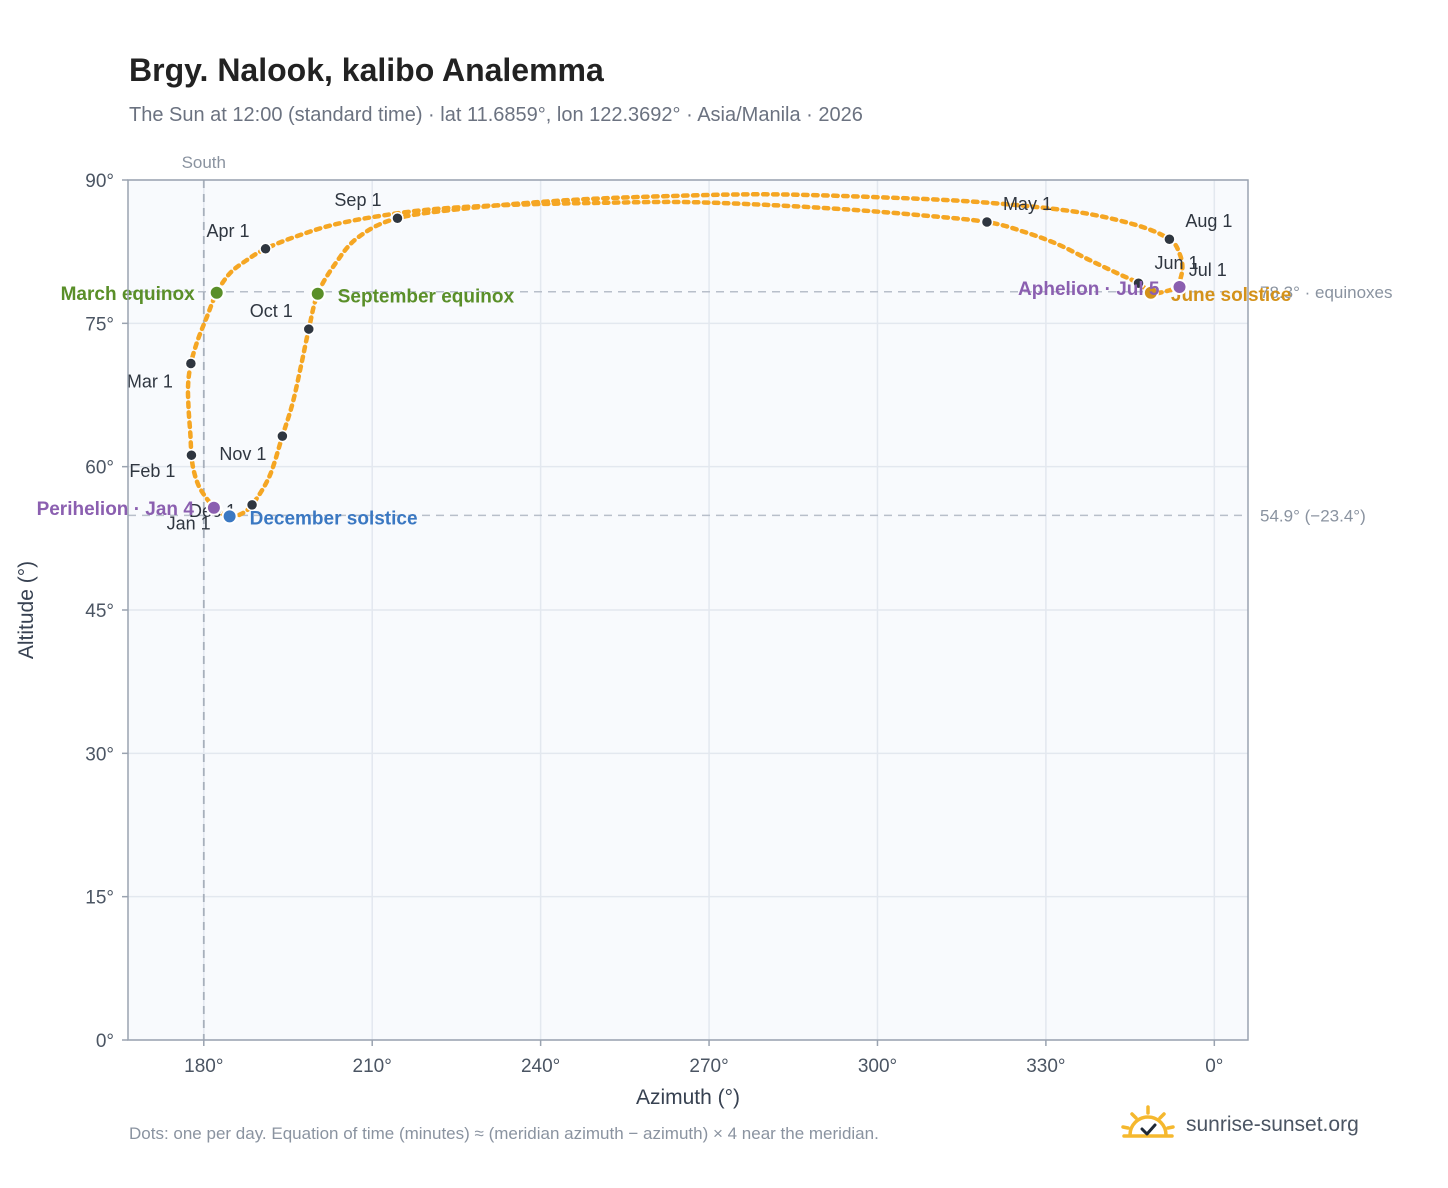 The width and height of the screenshot is (1448, 1188). What do you see at coordinates (271, 311) in the screenshot?
I see `month-label: Oct 1` at bounding box center [271, 311].